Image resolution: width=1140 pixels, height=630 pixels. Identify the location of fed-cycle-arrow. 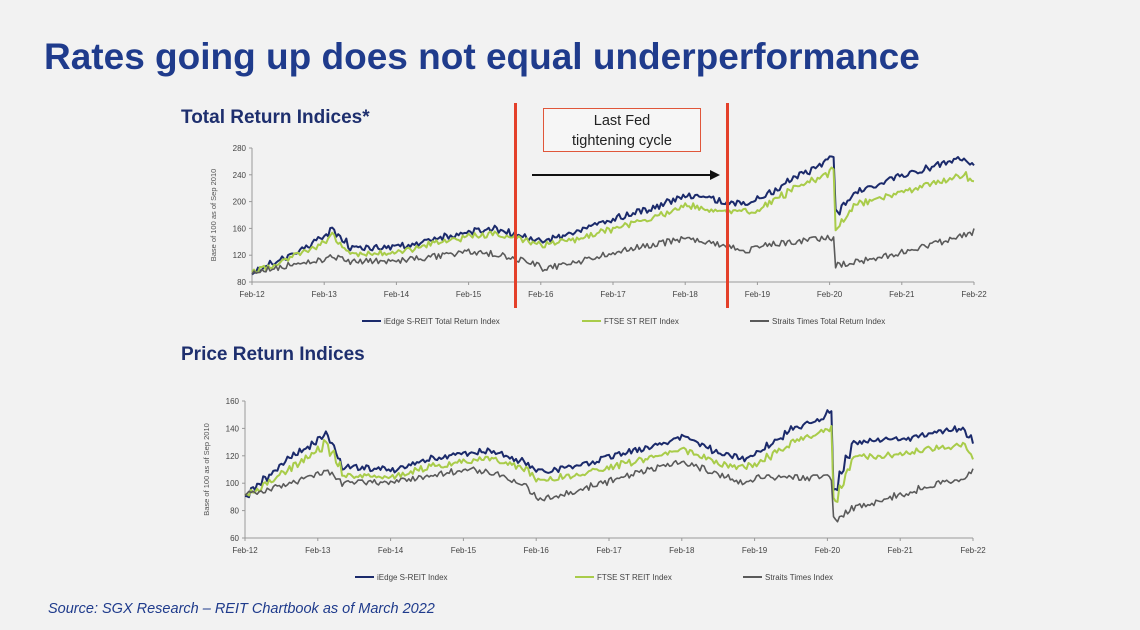
(626, 175).